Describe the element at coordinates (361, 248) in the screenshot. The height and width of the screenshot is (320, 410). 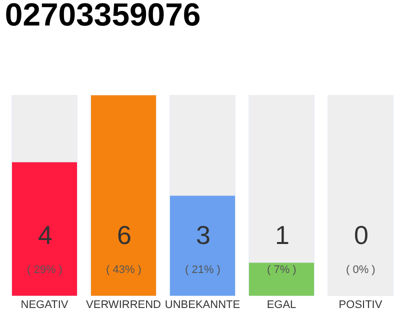
I see `data-label: 0 ( 0% )` at that location.